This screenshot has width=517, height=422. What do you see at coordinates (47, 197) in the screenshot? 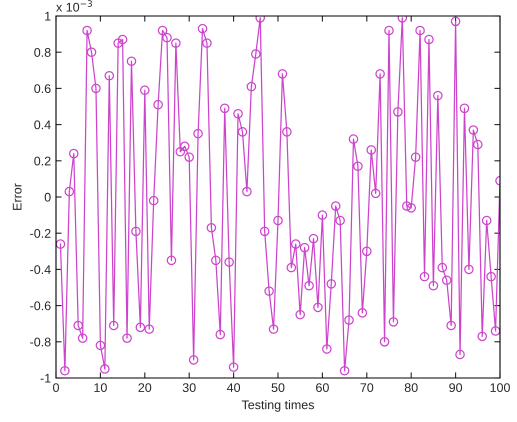
I see `y-tick-label: 0` at bounding box center [47, 197].